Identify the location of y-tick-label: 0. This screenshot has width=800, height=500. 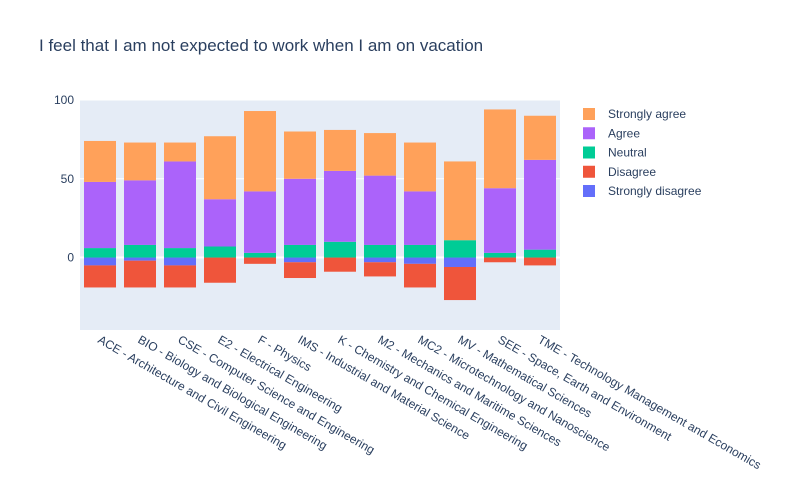
(70, 258).